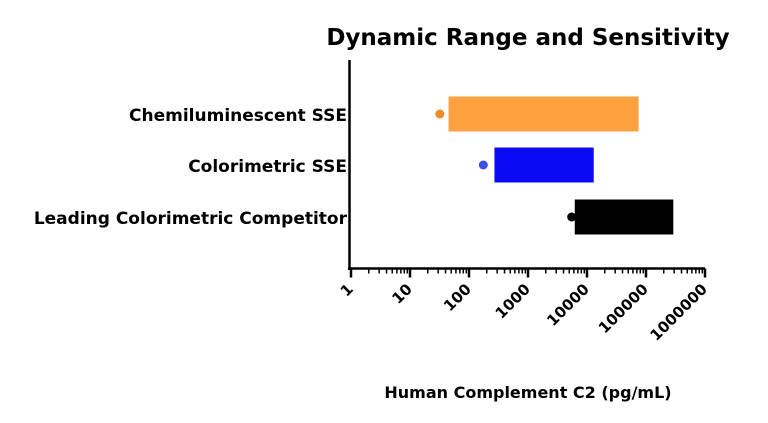  What do you see at coordinates (191, 219) in the screenshot?
I see `category-label: Leading Colorimetric Competitor` at bounding box center [191, 219].